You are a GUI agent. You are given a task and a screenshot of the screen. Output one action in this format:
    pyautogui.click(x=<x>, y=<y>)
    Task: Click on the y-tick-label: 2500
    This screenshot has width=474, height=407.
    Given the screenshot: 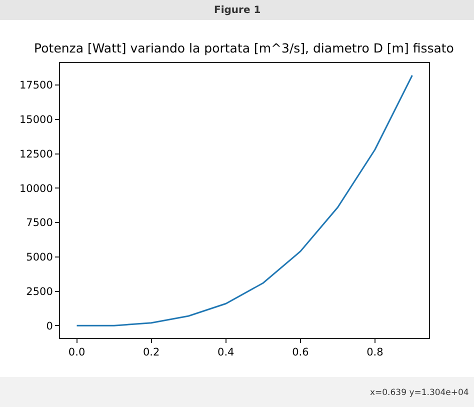 What is the action you would take?
    pyautogui.click(x=39, y=292)
    